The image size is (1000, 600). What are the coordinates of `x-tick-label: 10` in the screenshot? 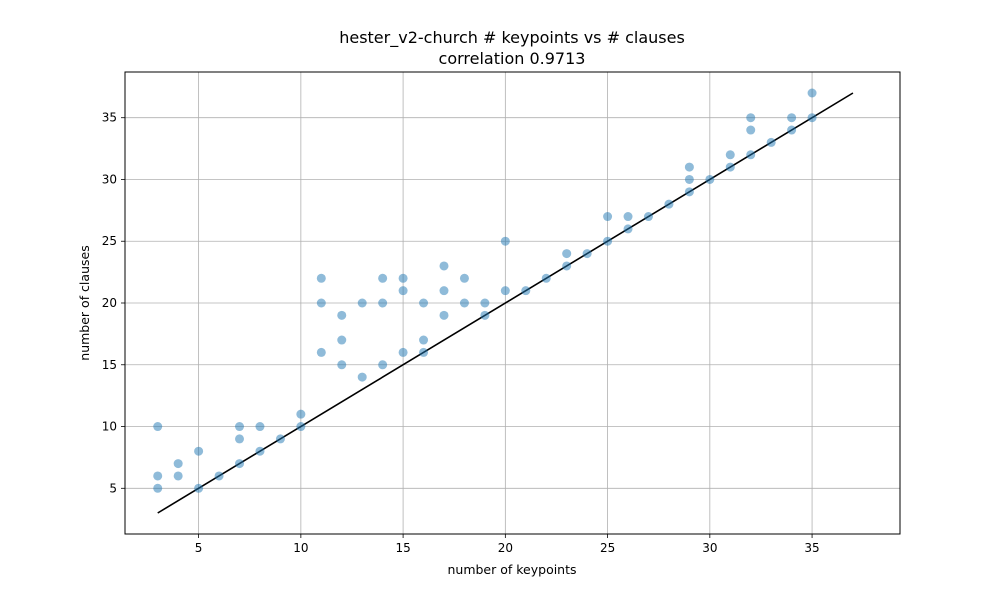 It's located at (300, 548).